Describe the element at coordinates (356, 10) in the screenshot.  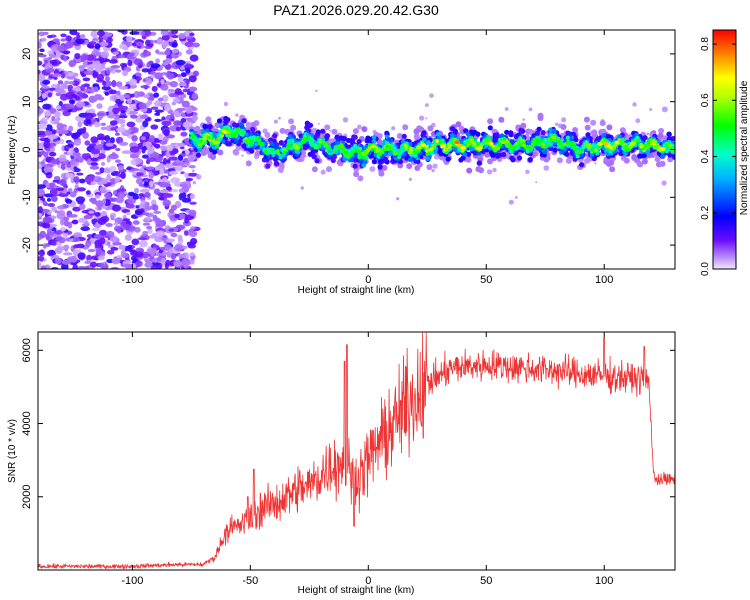
I see `figure-title: PAZ1.2026.029.20.42.G30` at that location.